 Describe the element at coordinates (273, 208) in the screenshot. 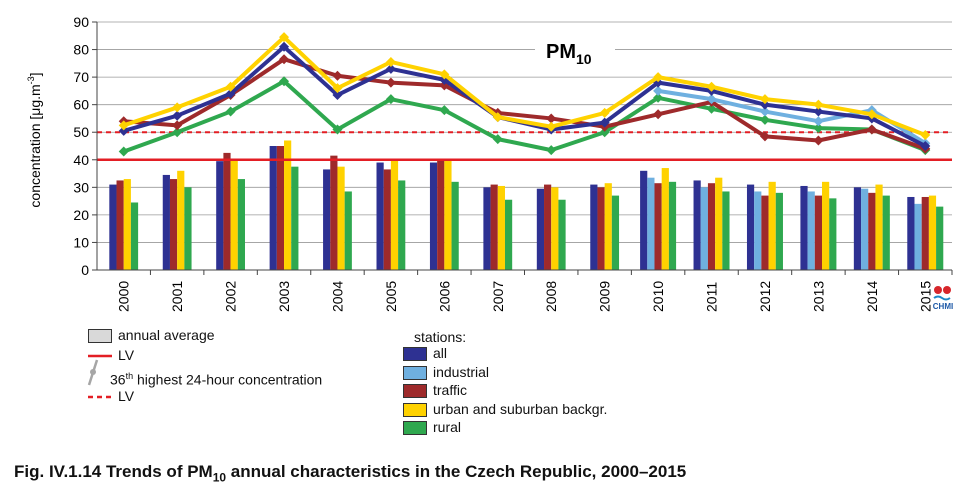

I see `bar-all-2003` at that location.